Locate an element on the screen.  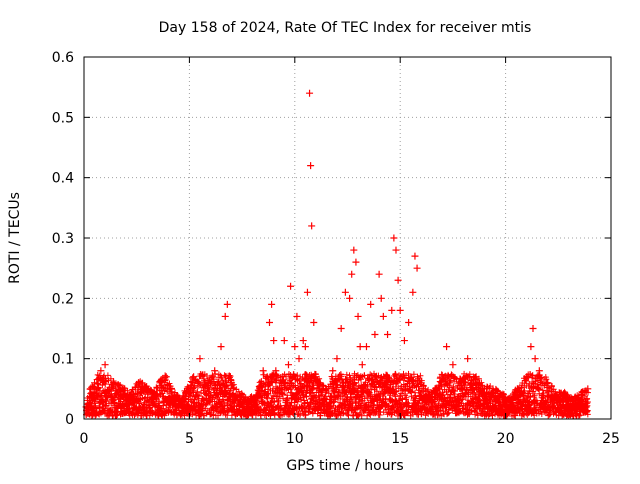
roti-dense-cloud is located at coordinates (337, 394).